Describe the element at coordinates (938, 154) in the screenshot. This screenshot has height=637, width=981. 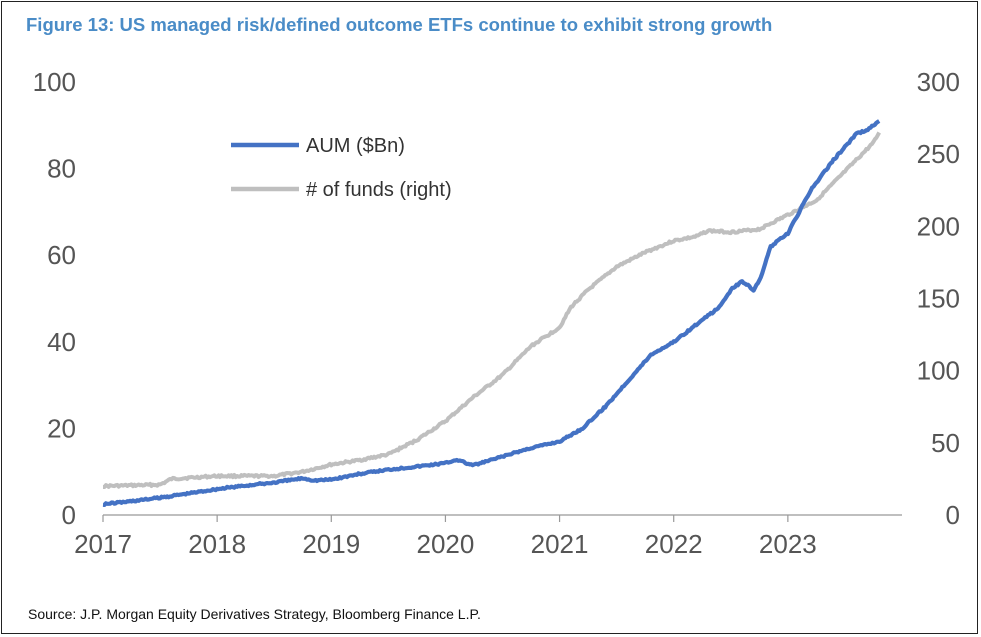
I see `y-right-tick-label: 250` at that location.